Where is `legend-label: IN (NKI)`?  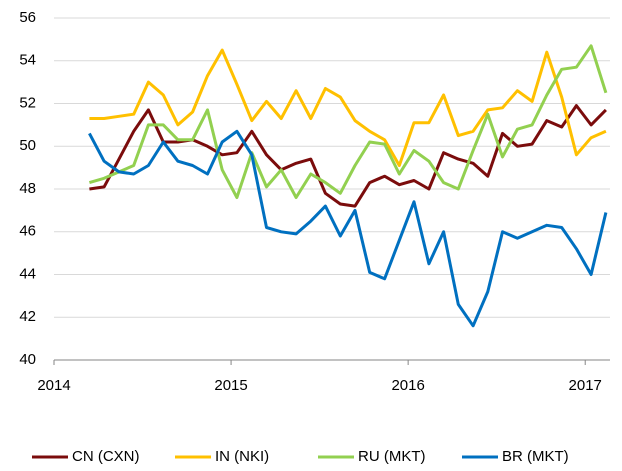 legend-label: IN (NKI) is located at coordinates (242, 456).